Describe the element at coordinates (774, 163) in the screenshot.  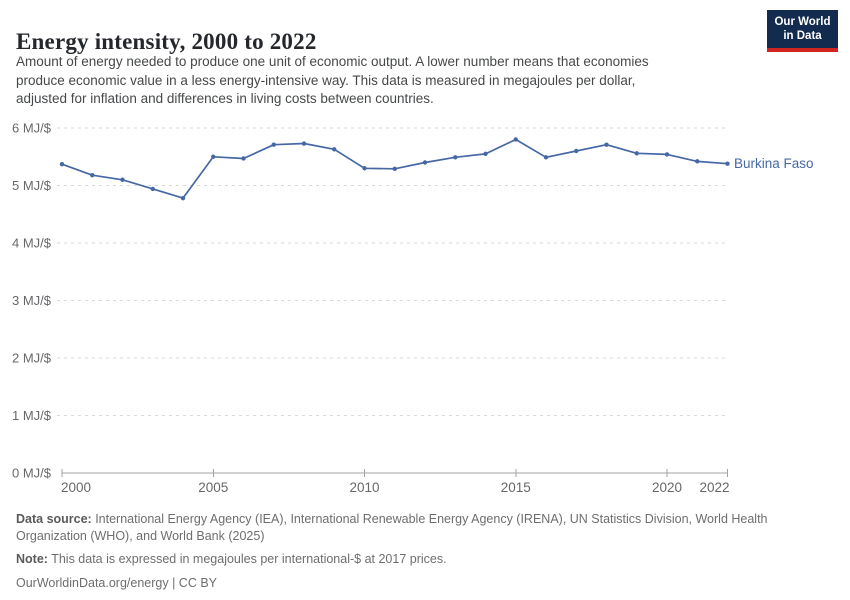
I see `series-label: Burkina Faso` at that location.